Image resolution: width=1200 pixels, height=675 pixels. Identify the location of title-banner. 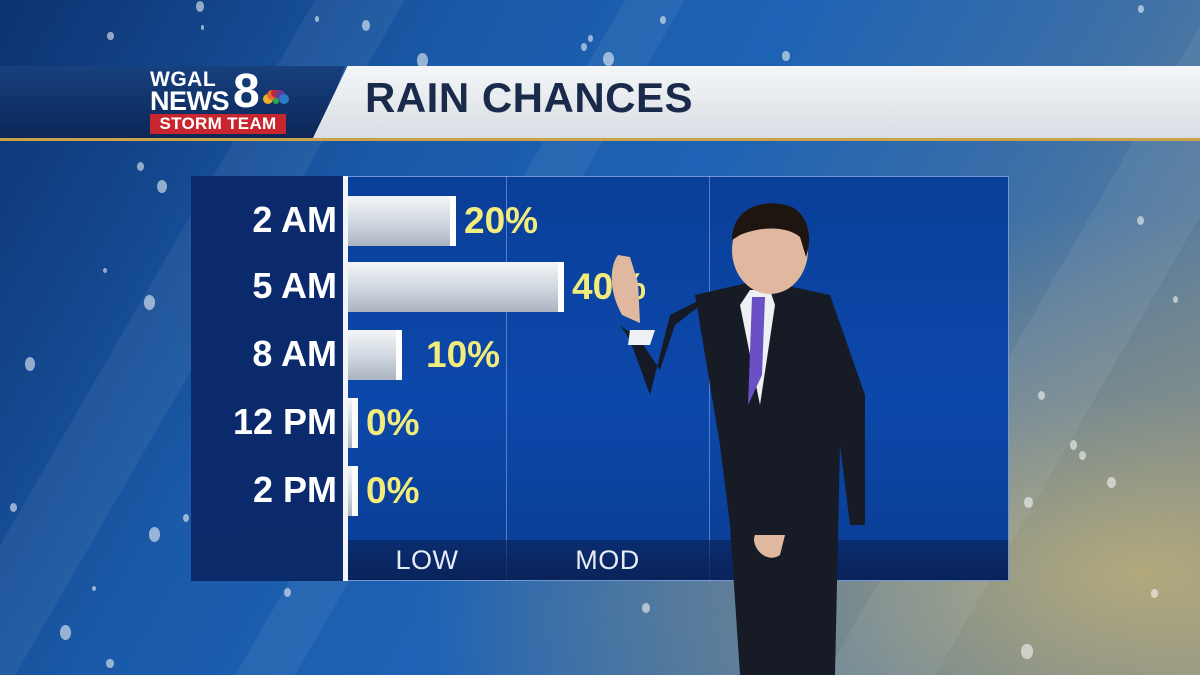
(756, 103).